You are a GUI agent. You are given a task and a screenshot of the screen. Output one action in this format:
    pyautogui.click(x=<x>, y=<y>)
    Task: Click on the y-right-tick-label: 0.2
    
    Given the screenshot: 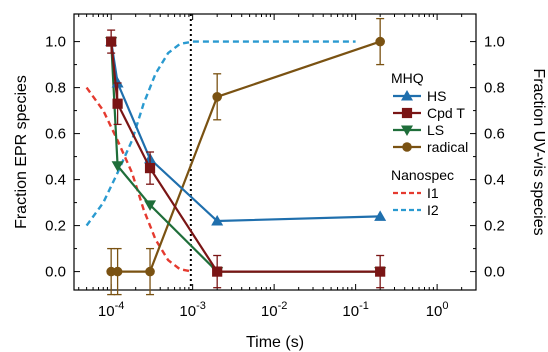 What is the action you would take?
    pyautogui.click(x=494, y=226)
    